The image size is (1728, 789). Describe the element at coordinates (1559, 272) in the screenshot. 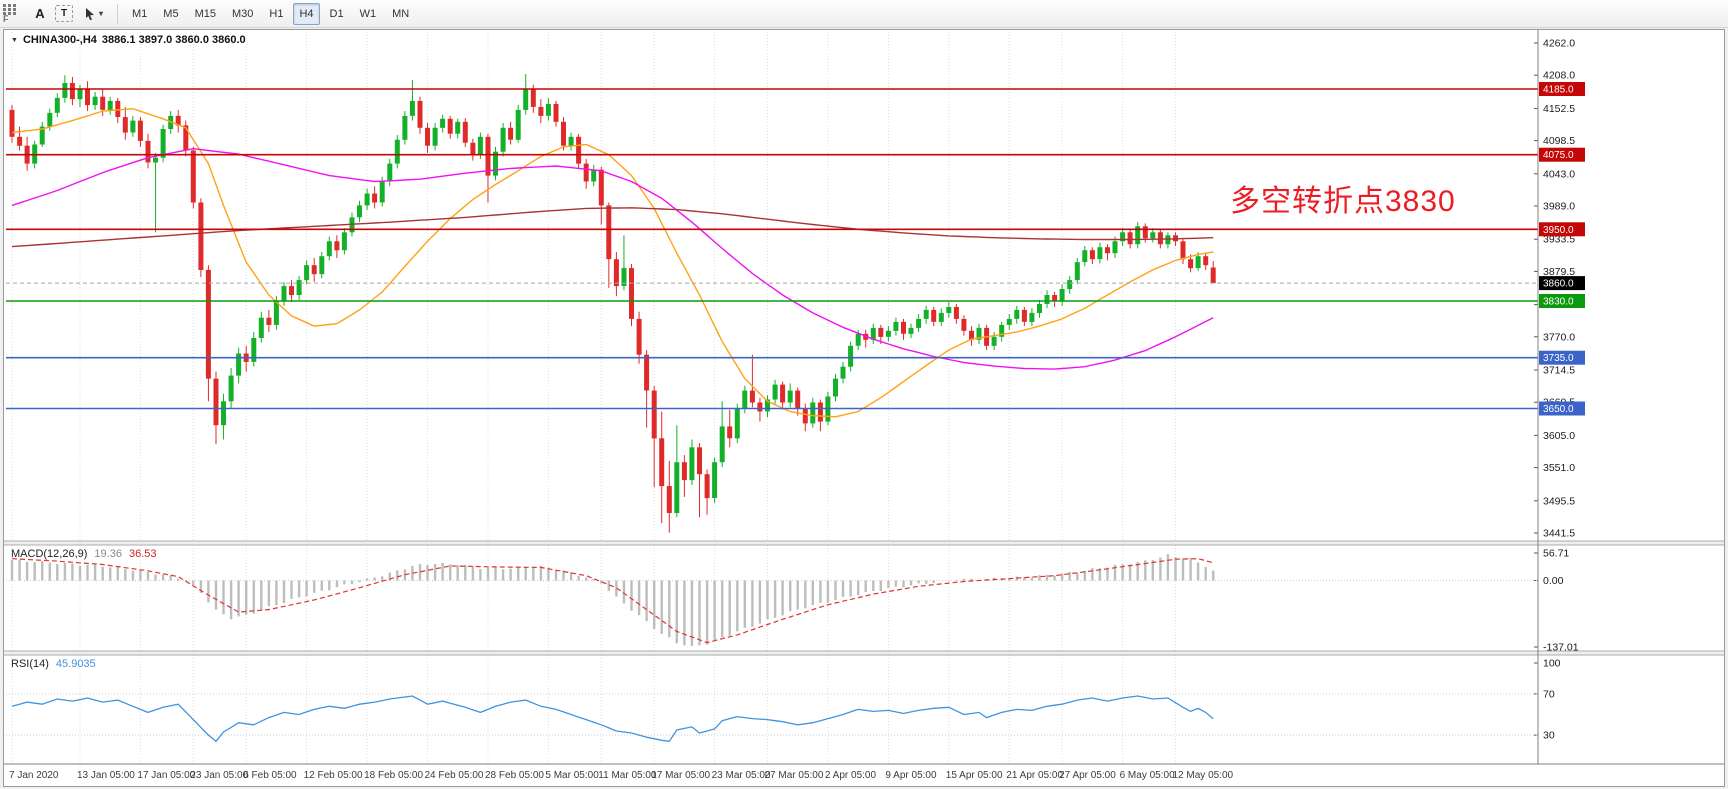

I see `svg-text: 3879.5` at that location.